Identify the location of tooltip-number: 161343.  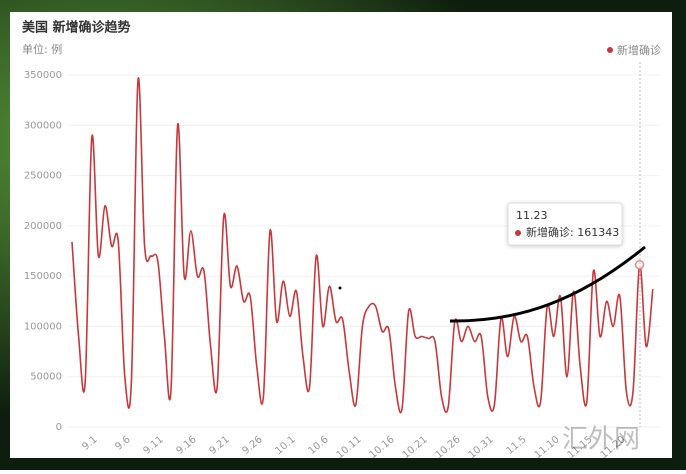
(598, 232).